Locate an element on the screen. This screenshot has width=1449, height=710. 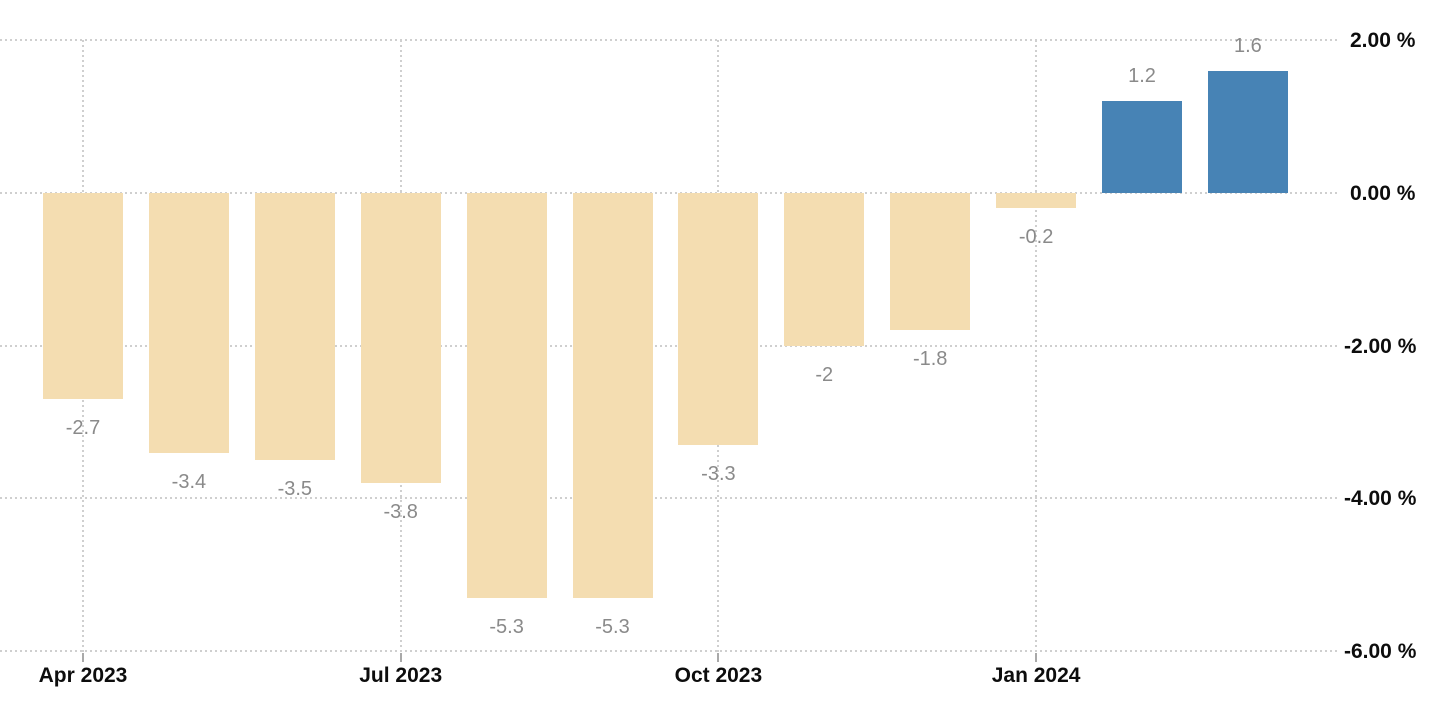
bar-value-label: -1.8 is located at coordinates (930, 359).